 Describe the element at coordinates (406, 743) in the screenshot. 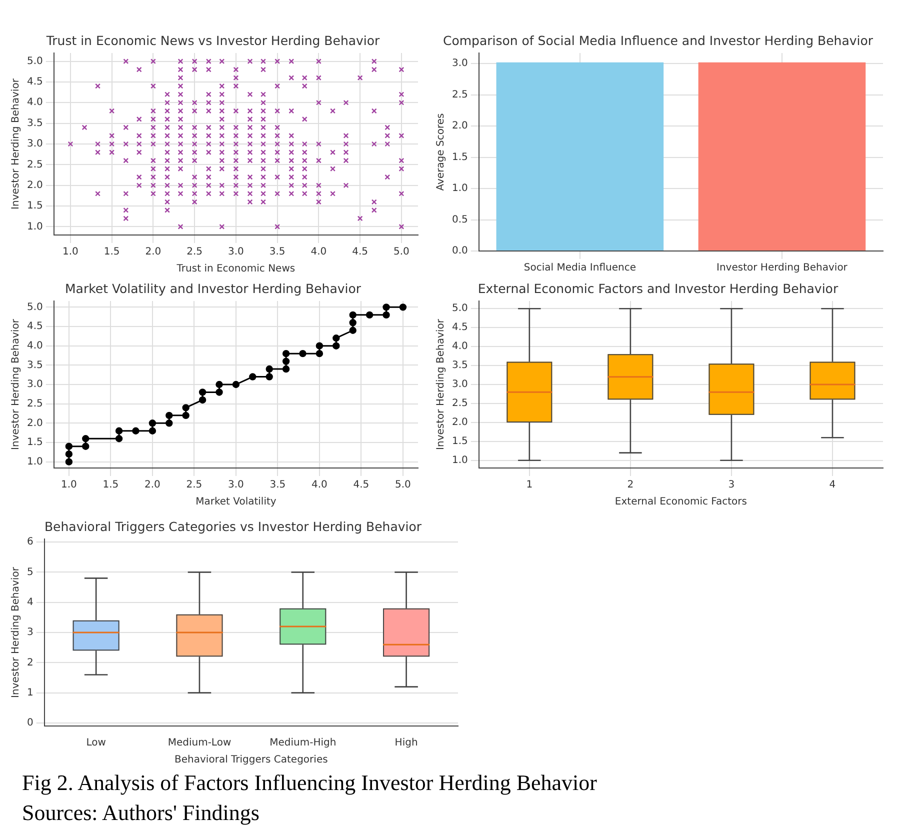

I see `x-tick-label: High` at that location.